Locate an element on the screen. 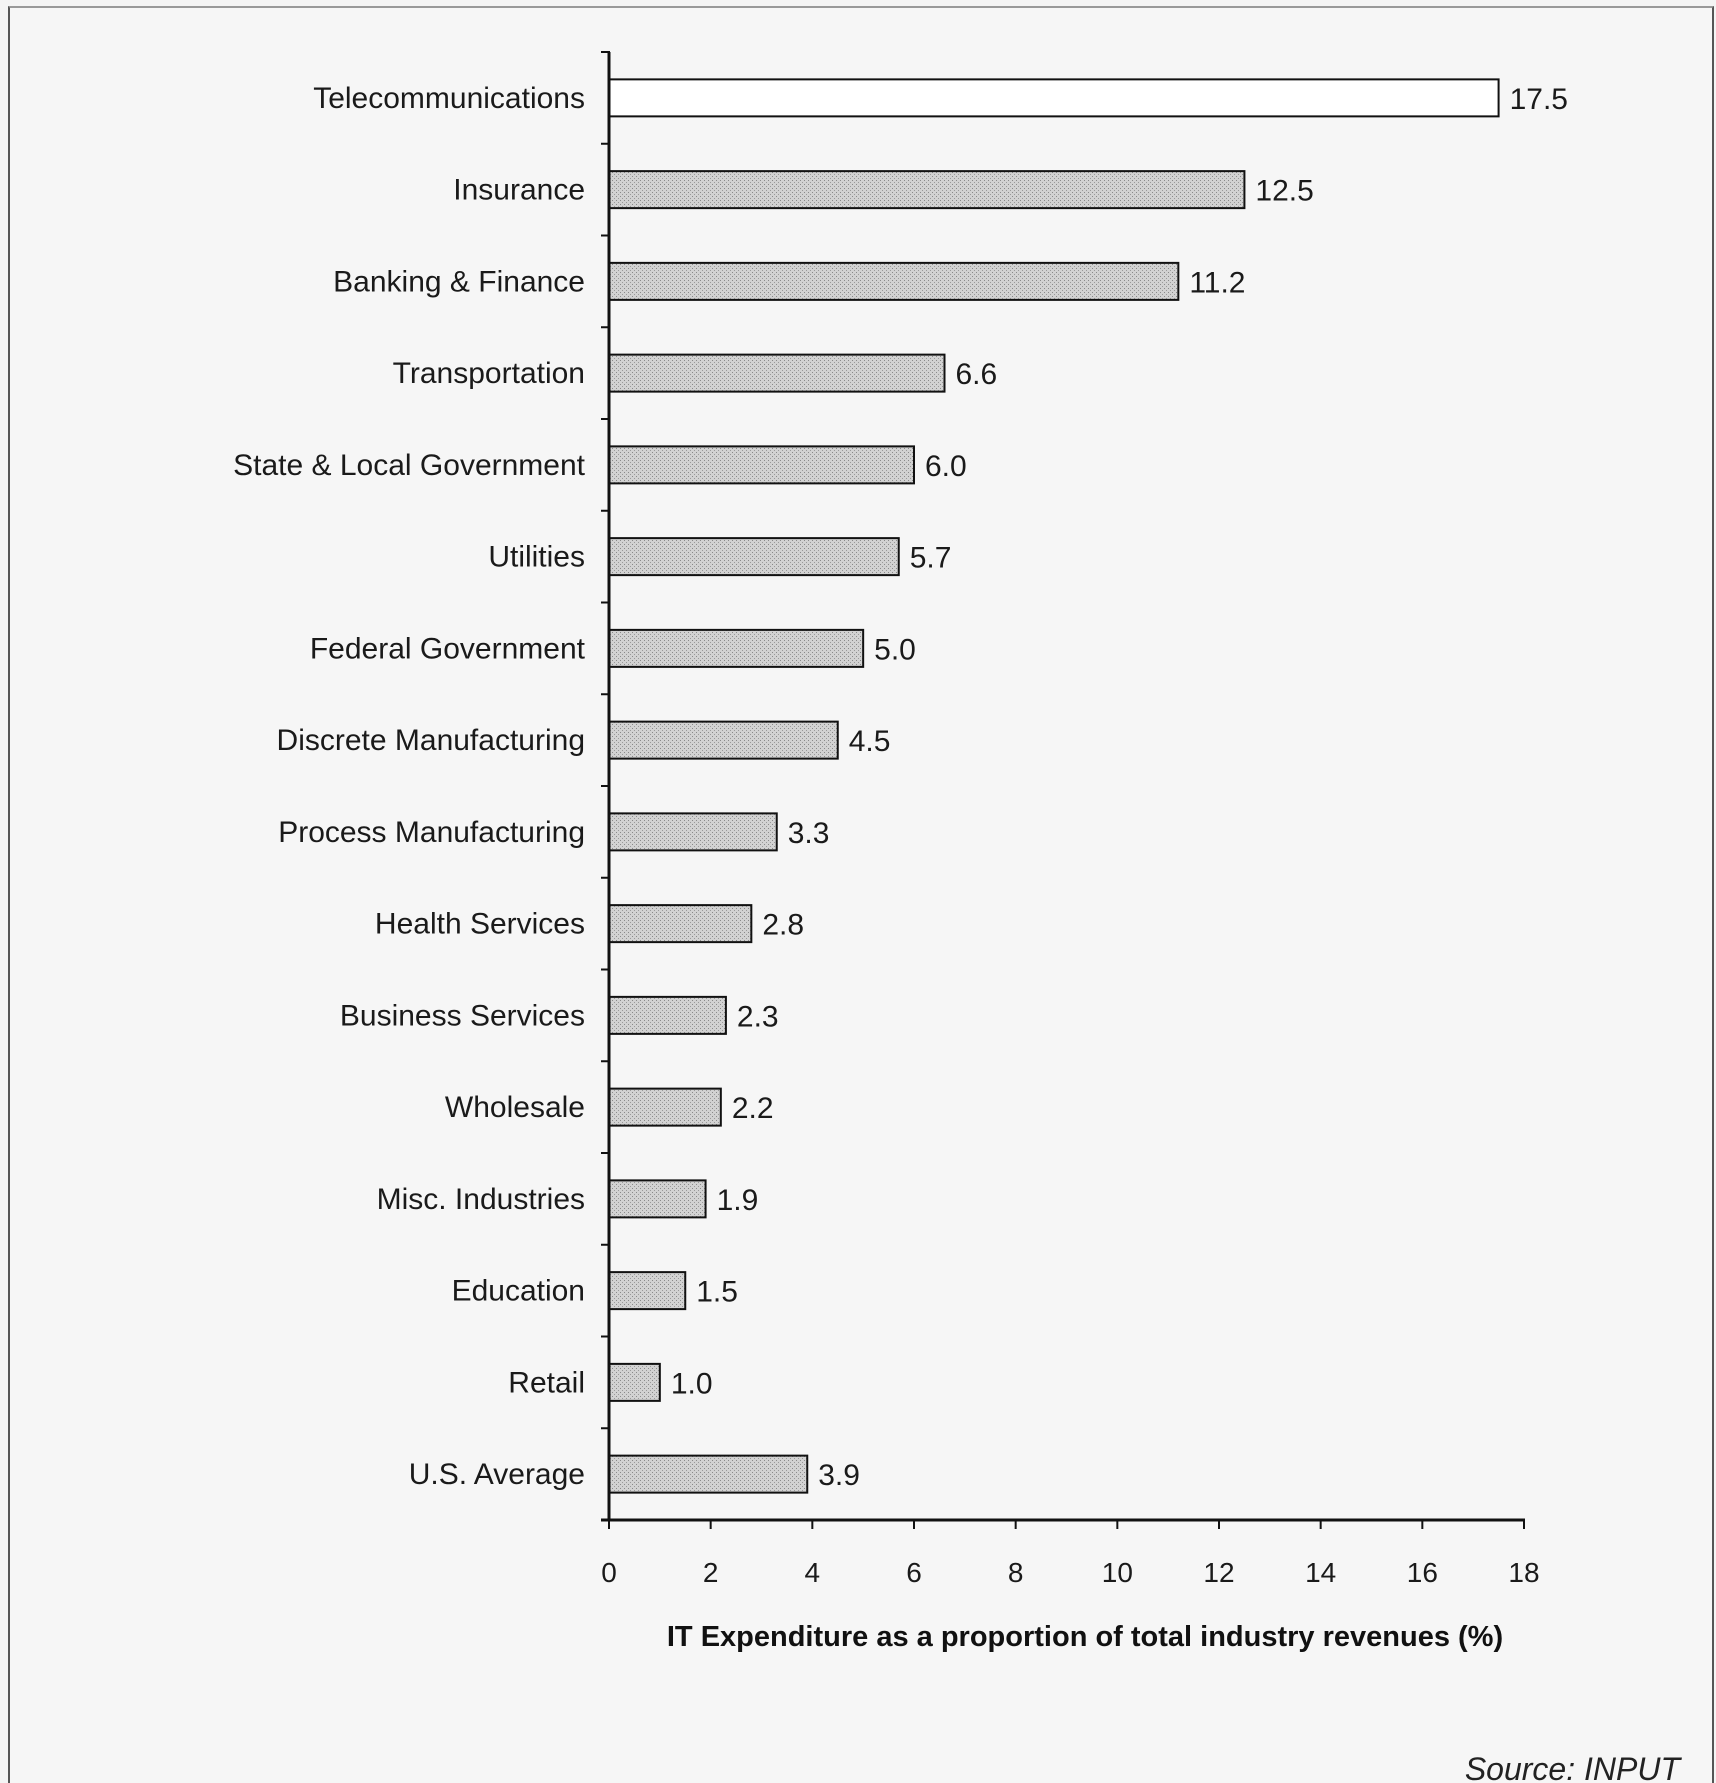  value-label: 12.5 is located at coordinates (1284, 191).